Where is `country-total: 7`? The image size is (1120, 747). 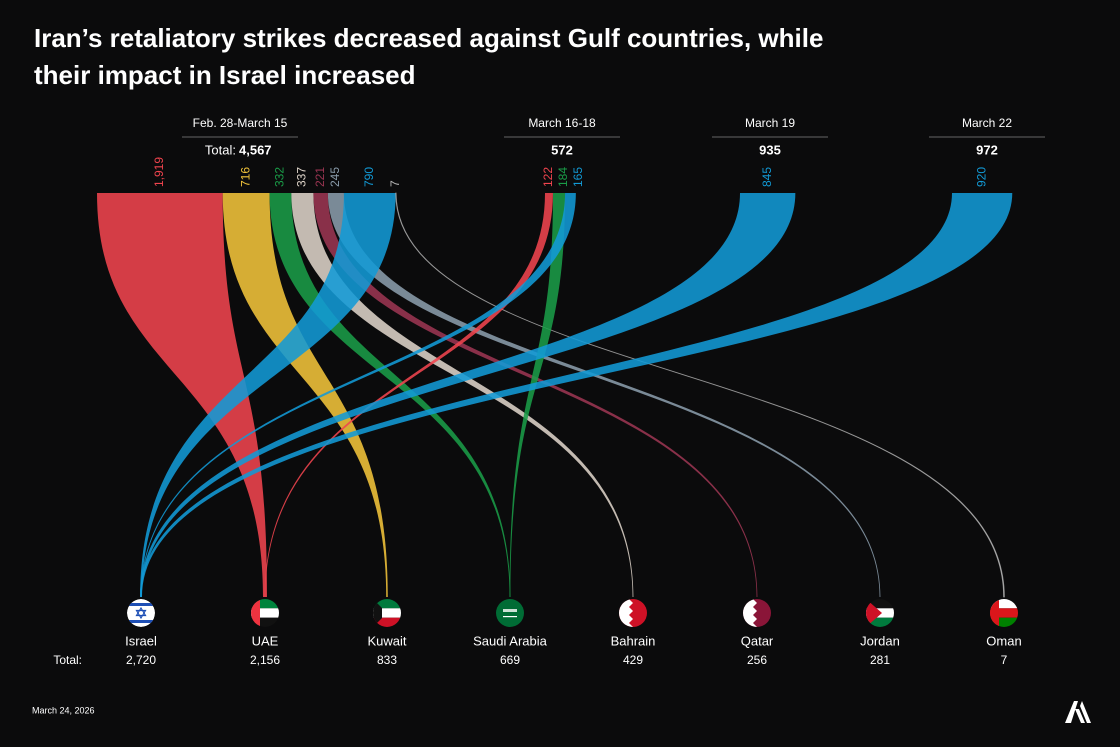 country-total: 7 is located at coordinates (1004, 660).